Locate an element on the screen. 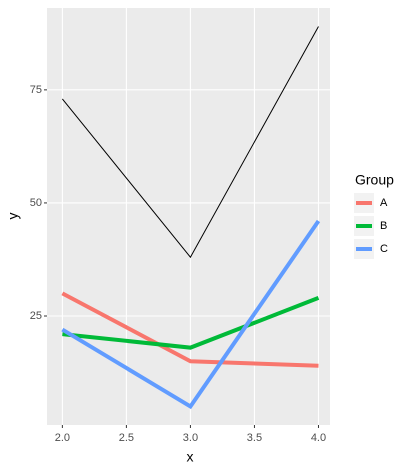 The width and height of the screenshot is (409, 470). legend-label: A is located at coordinates (384, 203).